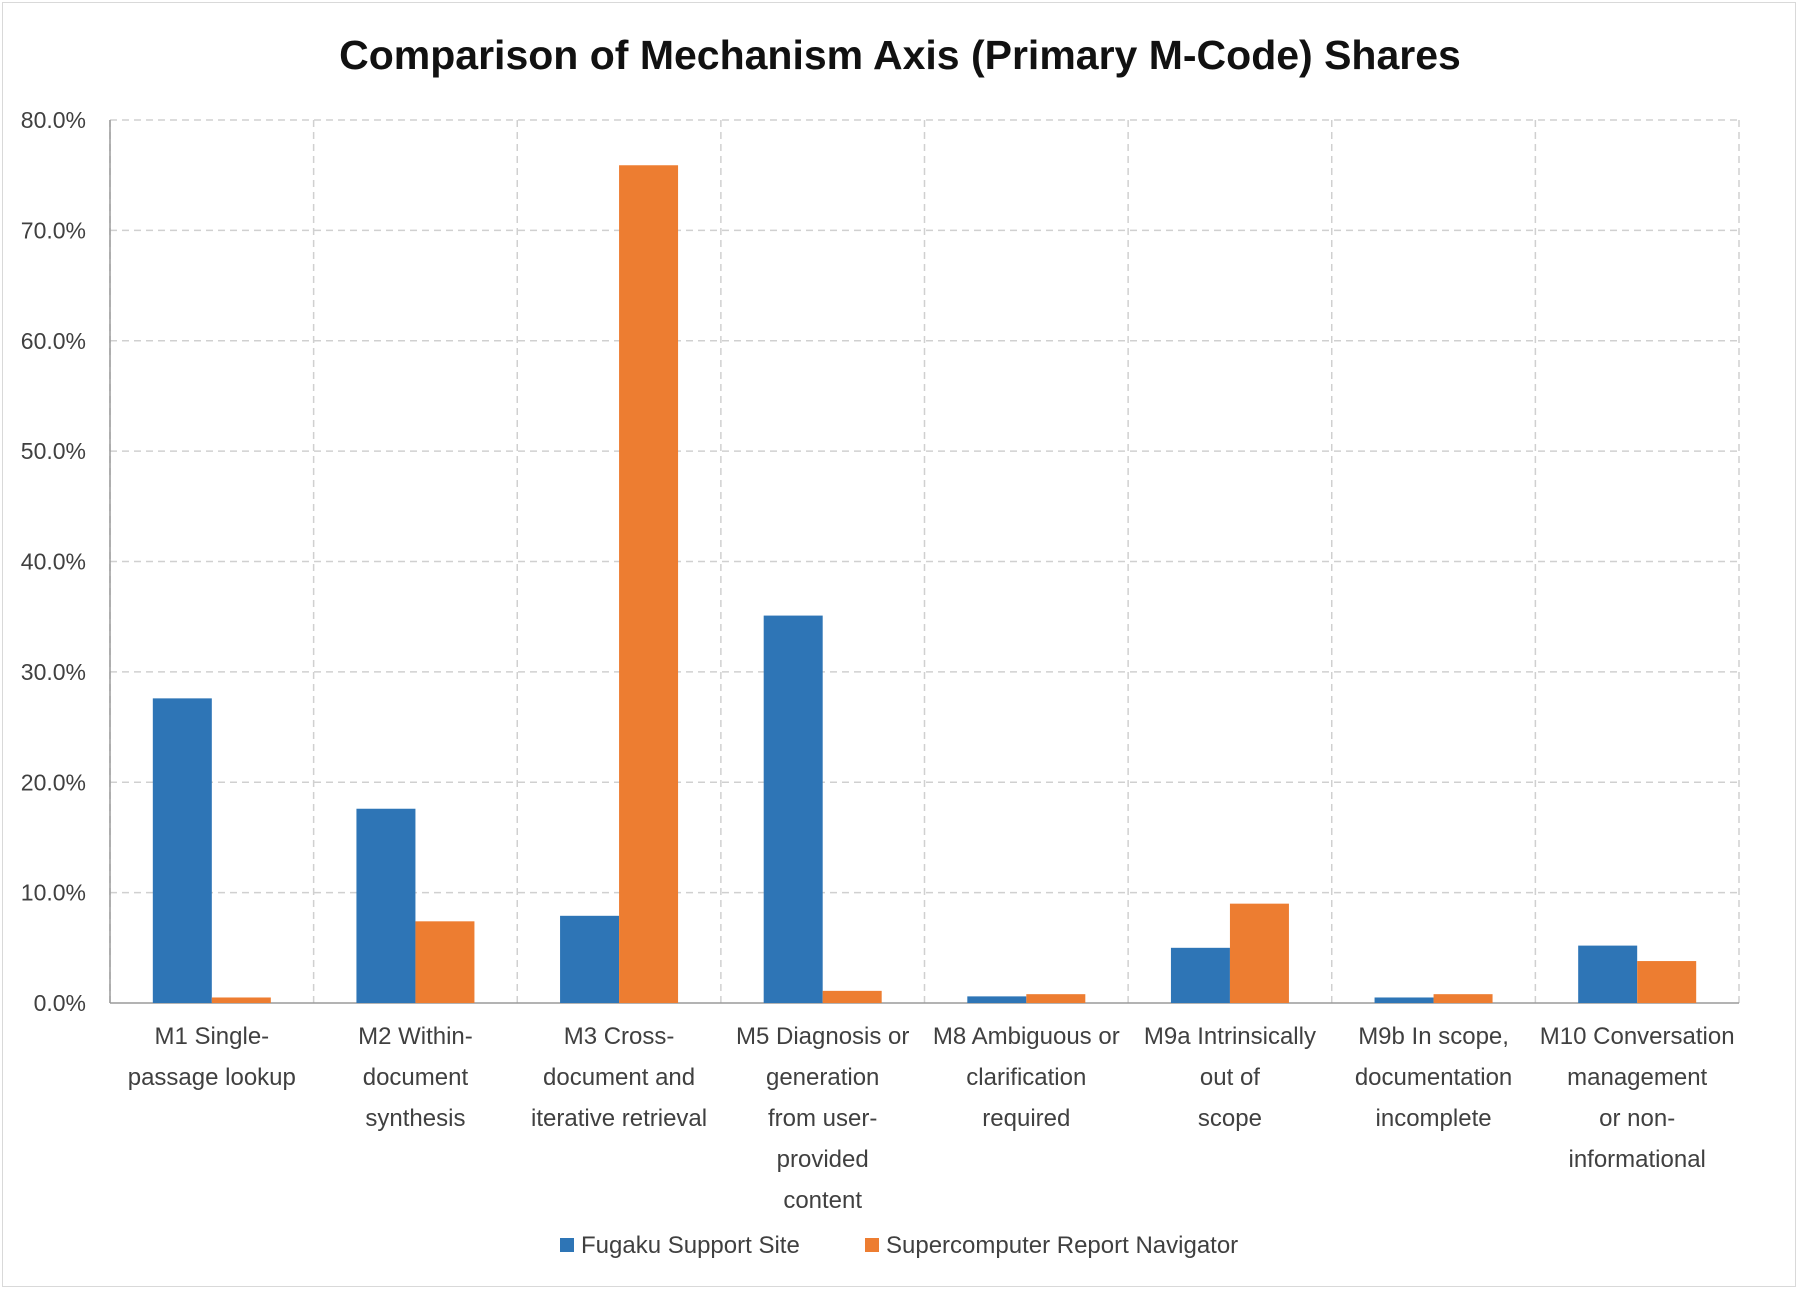  Describe the element at coordinates (619, 1036) in the screenshot. I see `x-category-label: M3 Cross-` at that location.